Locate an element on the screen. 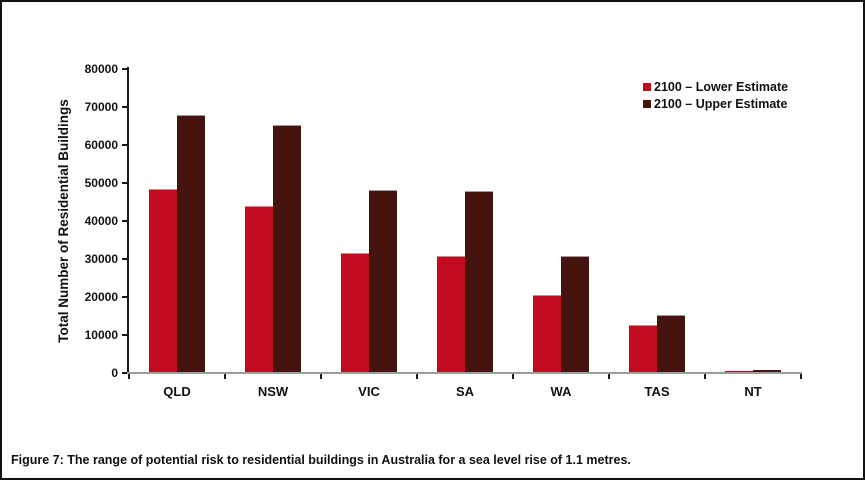 Image resolution: width=865 pixels, height=480 pixels. bar-sa-lower is located at coordinates (451, 313).